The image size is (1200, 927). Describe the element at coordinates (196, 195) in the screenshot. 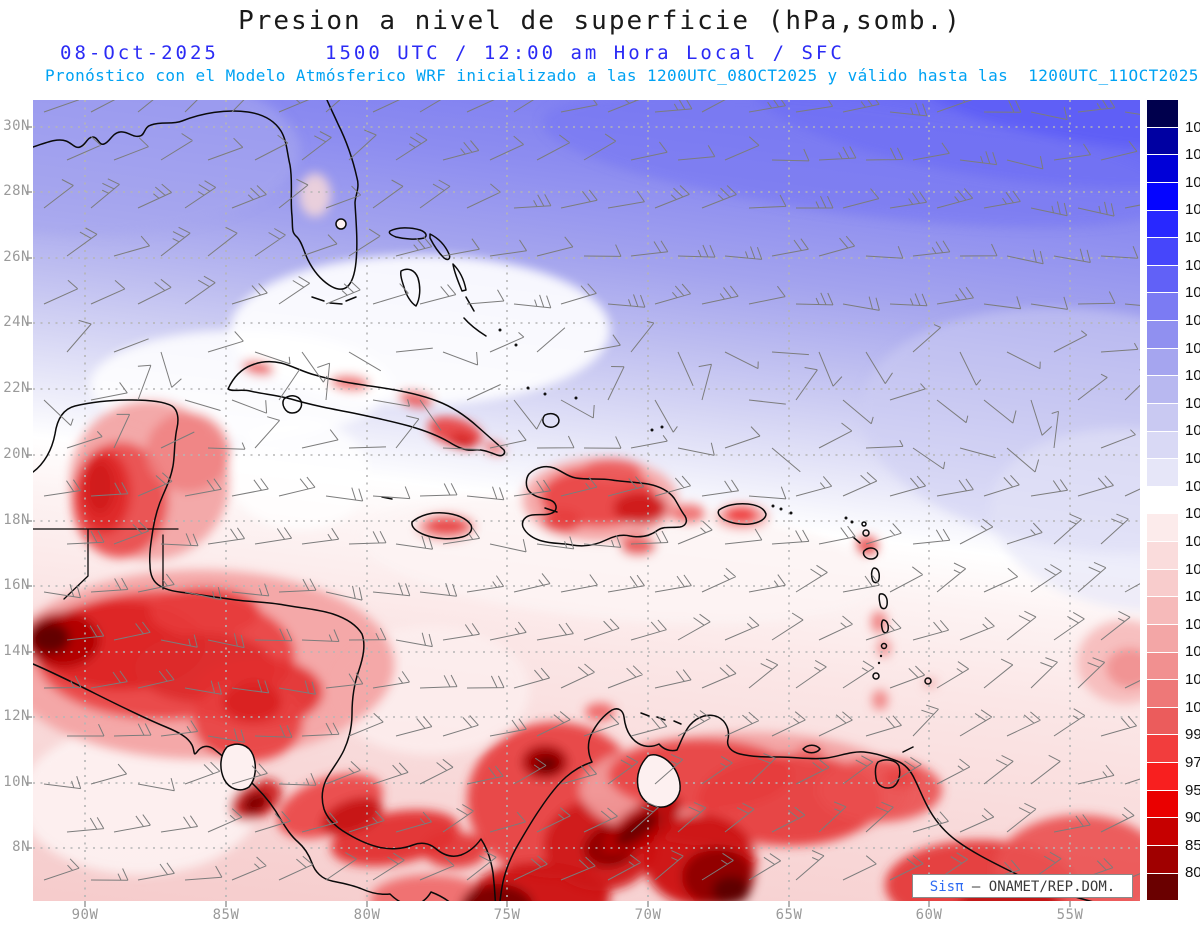

I see `coast-gulf-florida` at that location.